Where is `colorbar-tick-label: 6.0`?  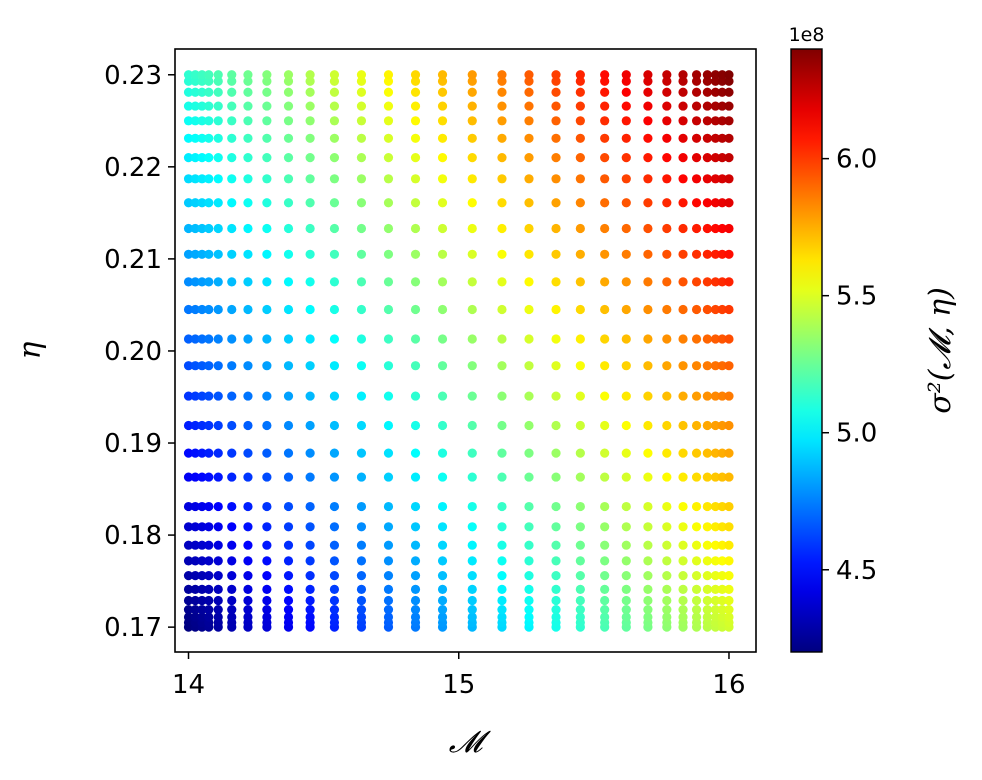
colorbar-tick-label: 6.0 is located at coordinates (856, 160).